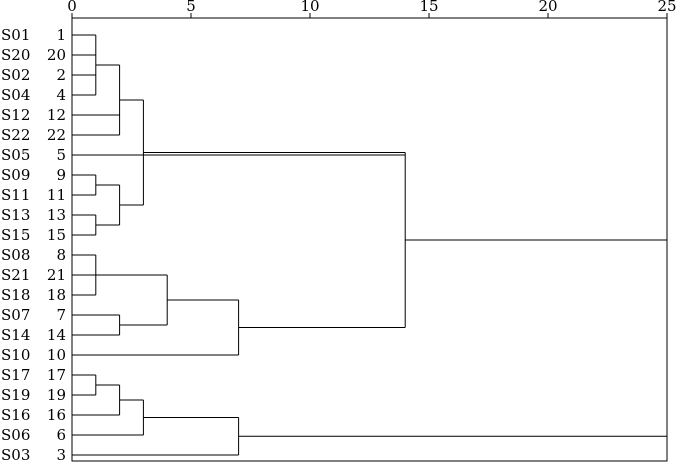 The image size is (700, 462). I want to click on leaf-number-16: 16, so click(56, 415).